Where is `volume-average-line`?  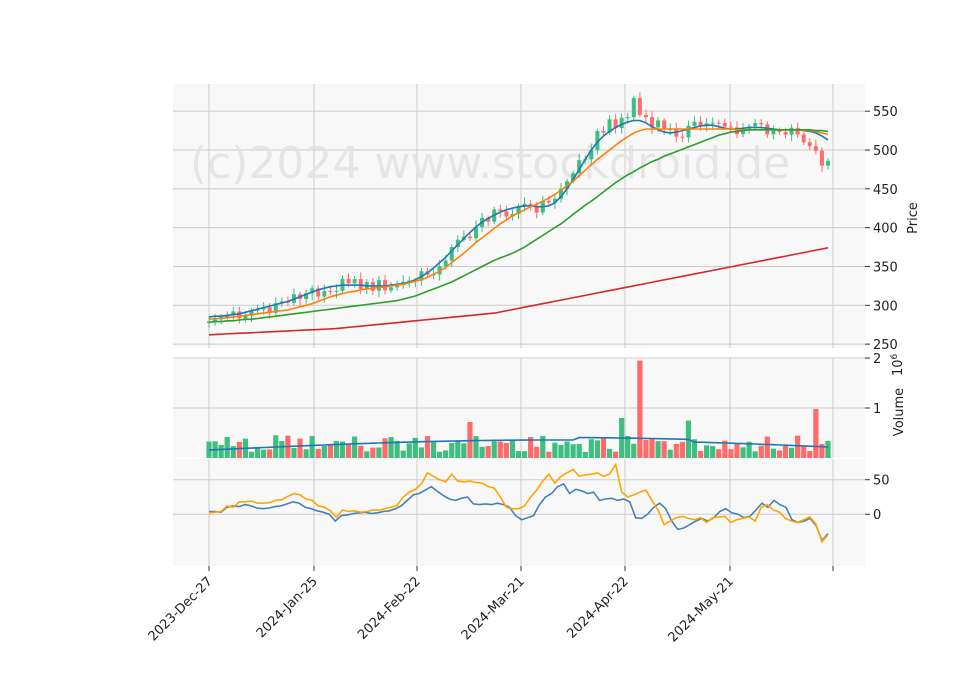
volume-average-line is located at coordinates (518, 443).